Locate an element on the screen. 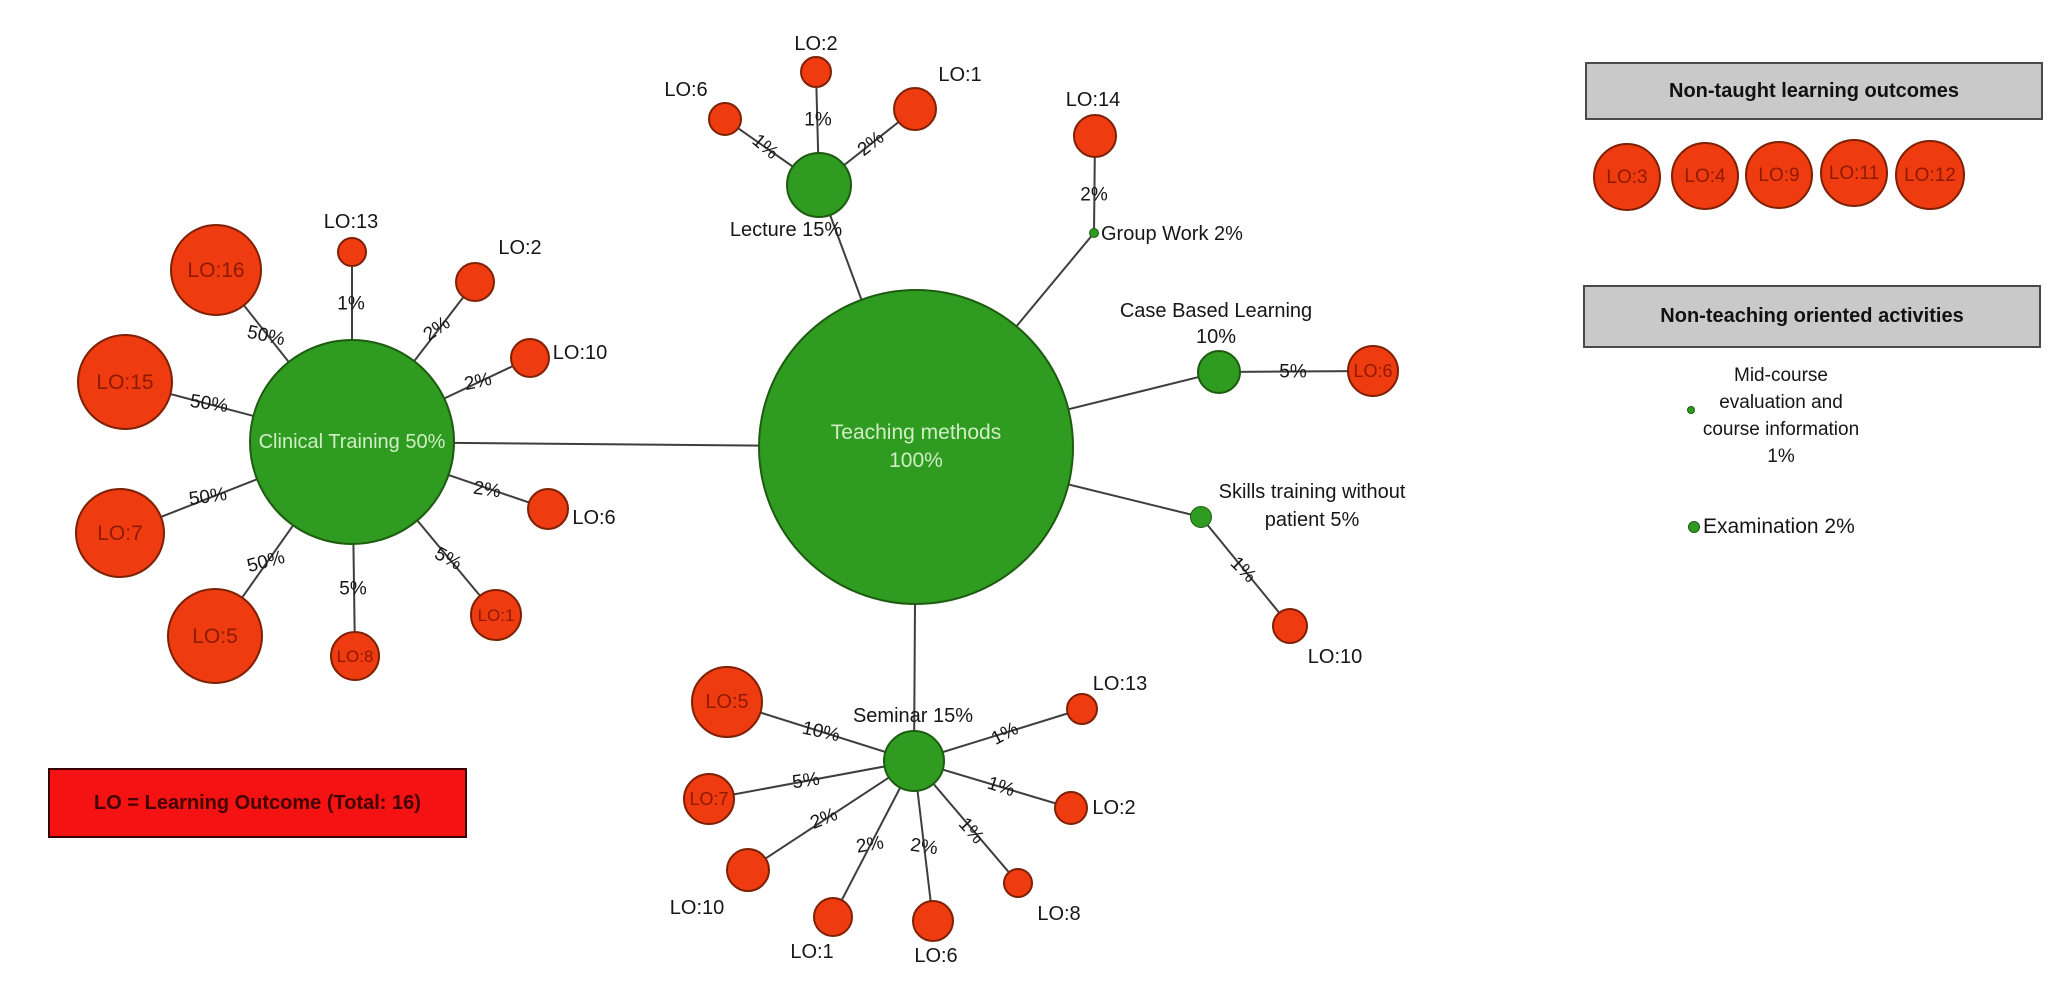 The height and width of the screenshot is (1001, 2059). non-teaching-header: Non-teaching oriented activities is located at coordinates (1812, 316).